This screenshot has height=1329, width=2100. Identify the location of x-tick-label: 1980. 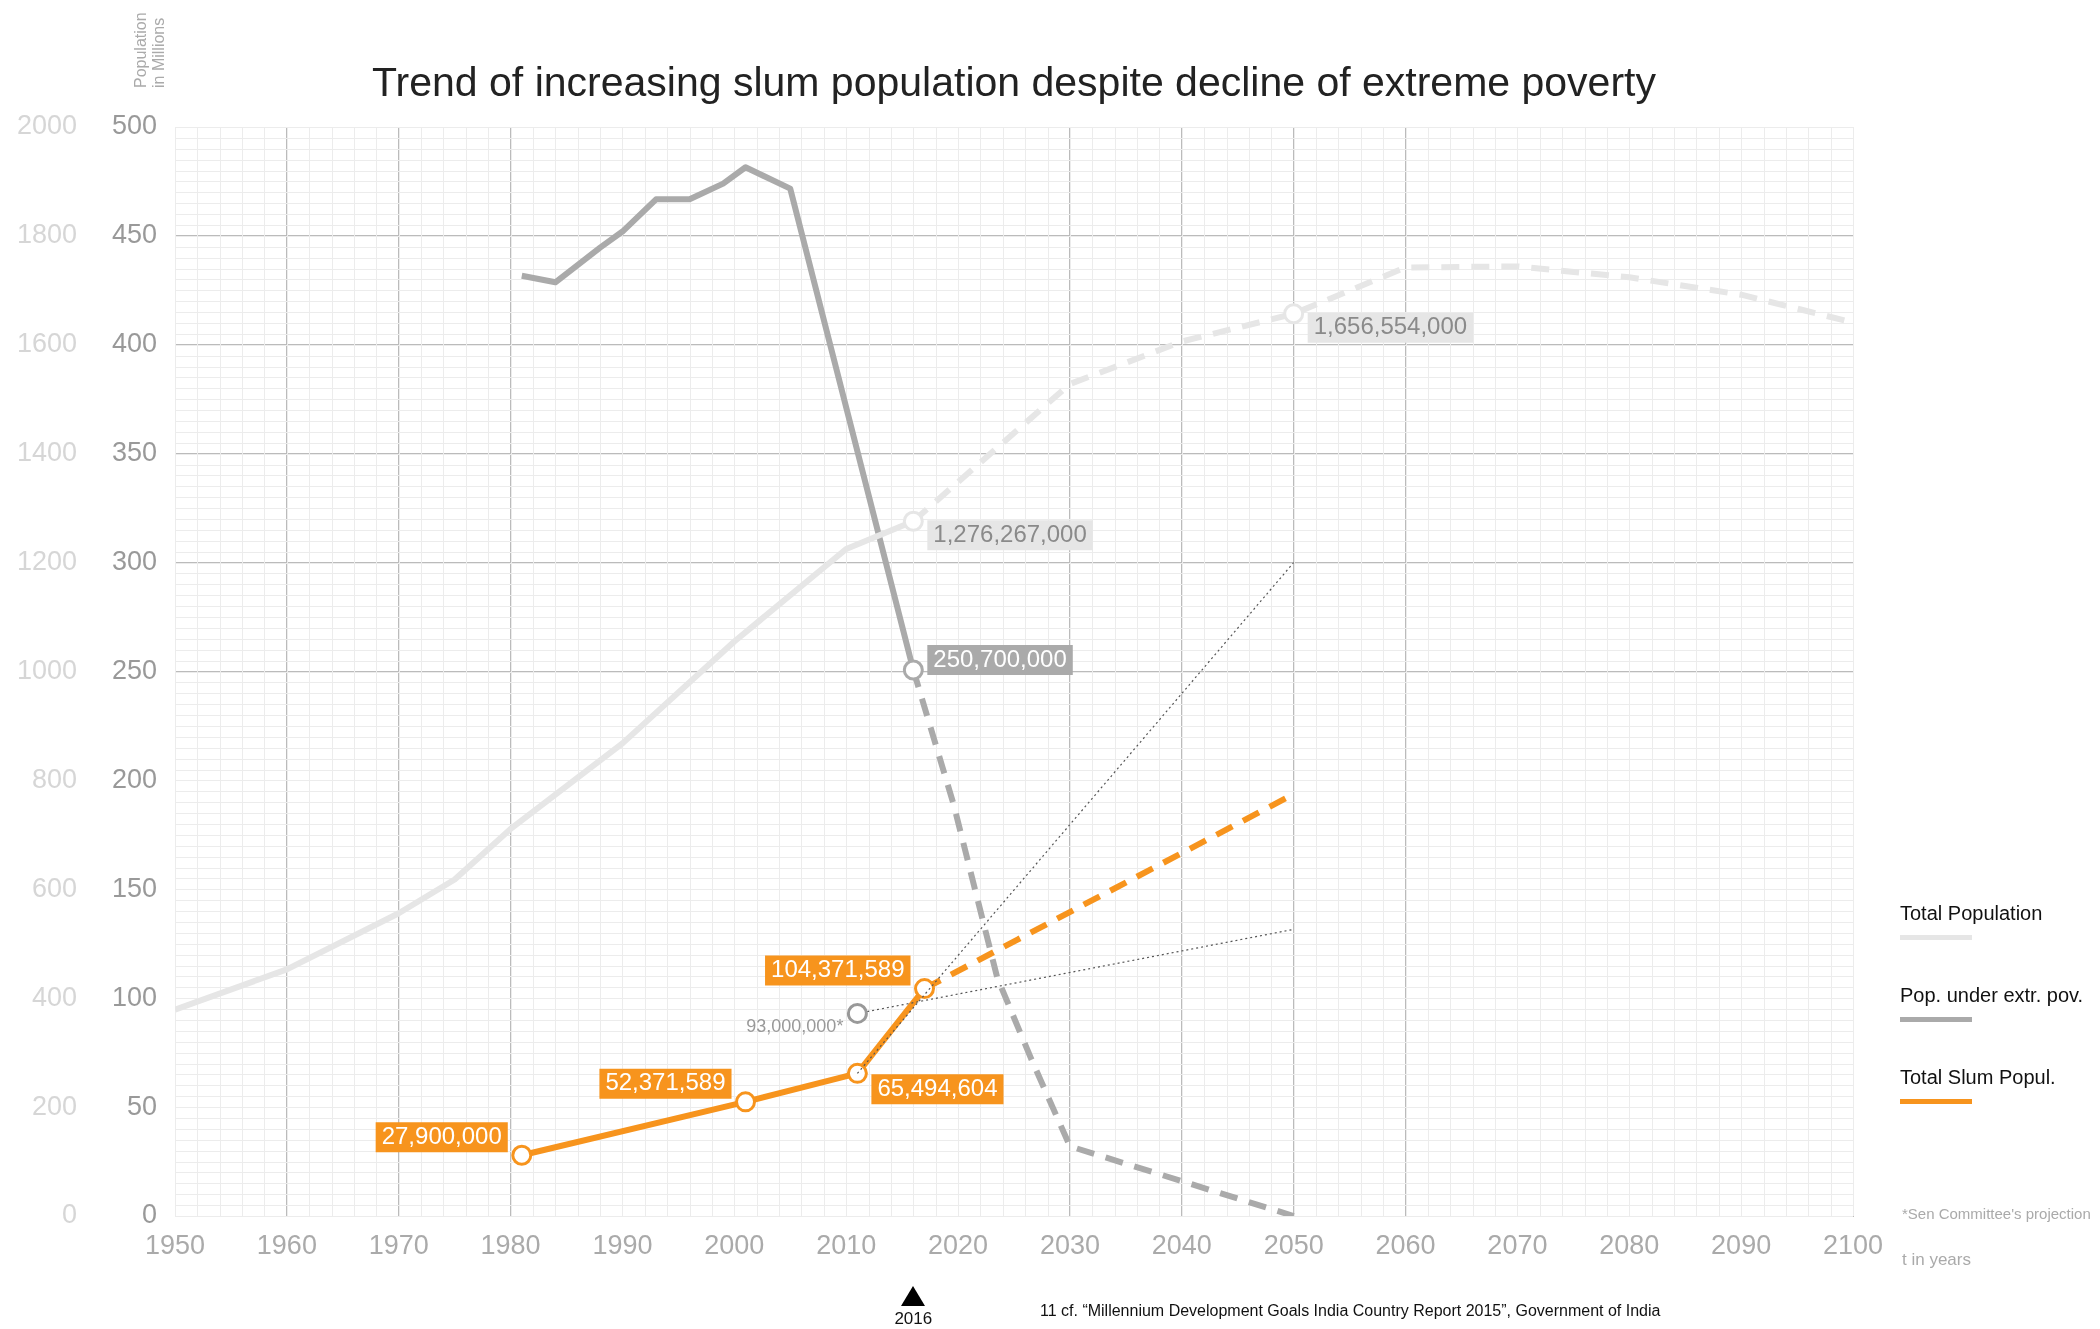
(510, 1244).